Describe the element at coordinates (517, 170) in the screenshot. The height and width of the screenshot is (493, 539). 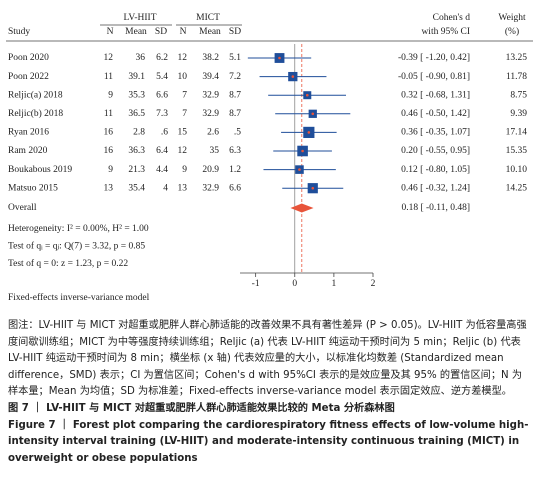
I see `weight-label: 10.10` at that location.